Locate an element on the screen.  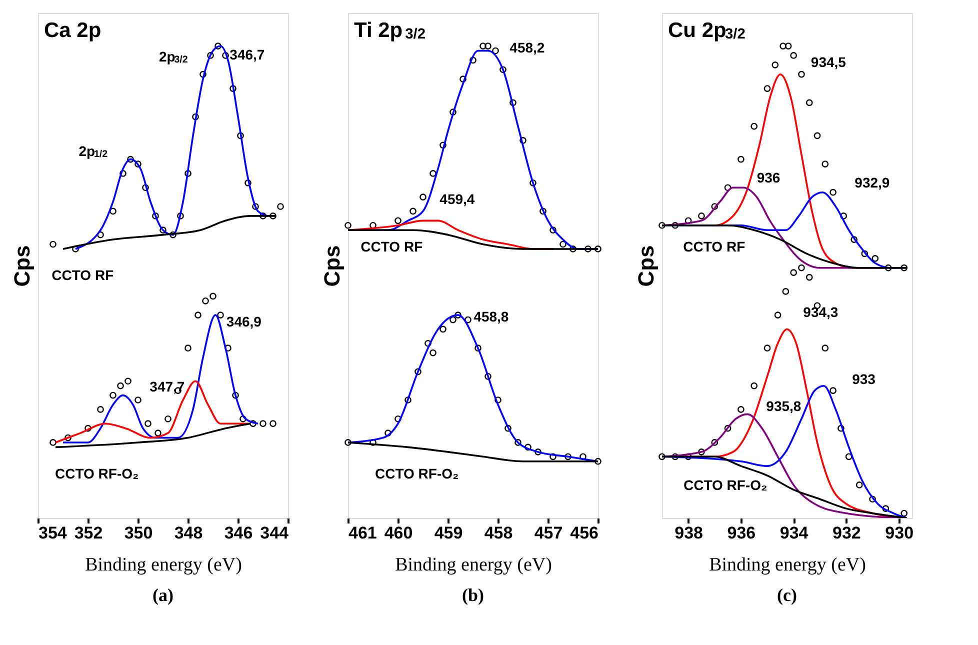
text: (c) is located at coordinates (787, 595).